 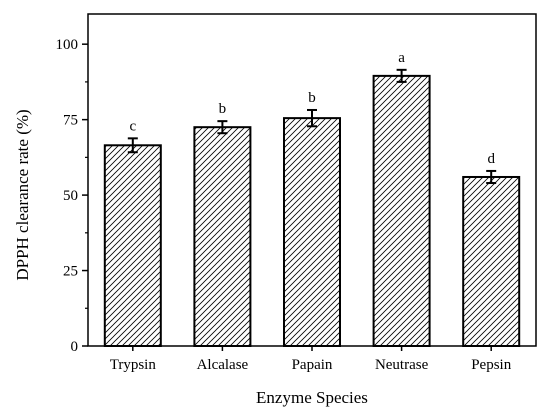 What do you see at coordinates (222, 236) in the screenshot?
I see `bar-alcalase` at bounding box center [222, 236].